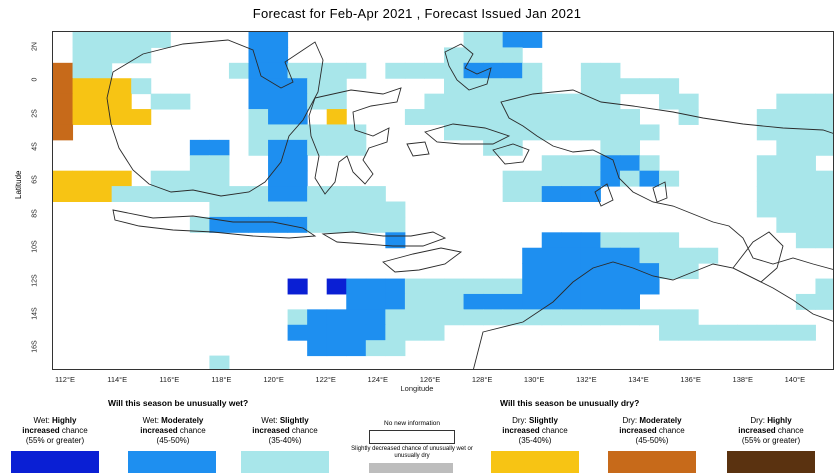  What do you see at coordinates (273, 379) in the screenshot?
I see `x-tick-label: 120°E` at bounding box center [273, 379].